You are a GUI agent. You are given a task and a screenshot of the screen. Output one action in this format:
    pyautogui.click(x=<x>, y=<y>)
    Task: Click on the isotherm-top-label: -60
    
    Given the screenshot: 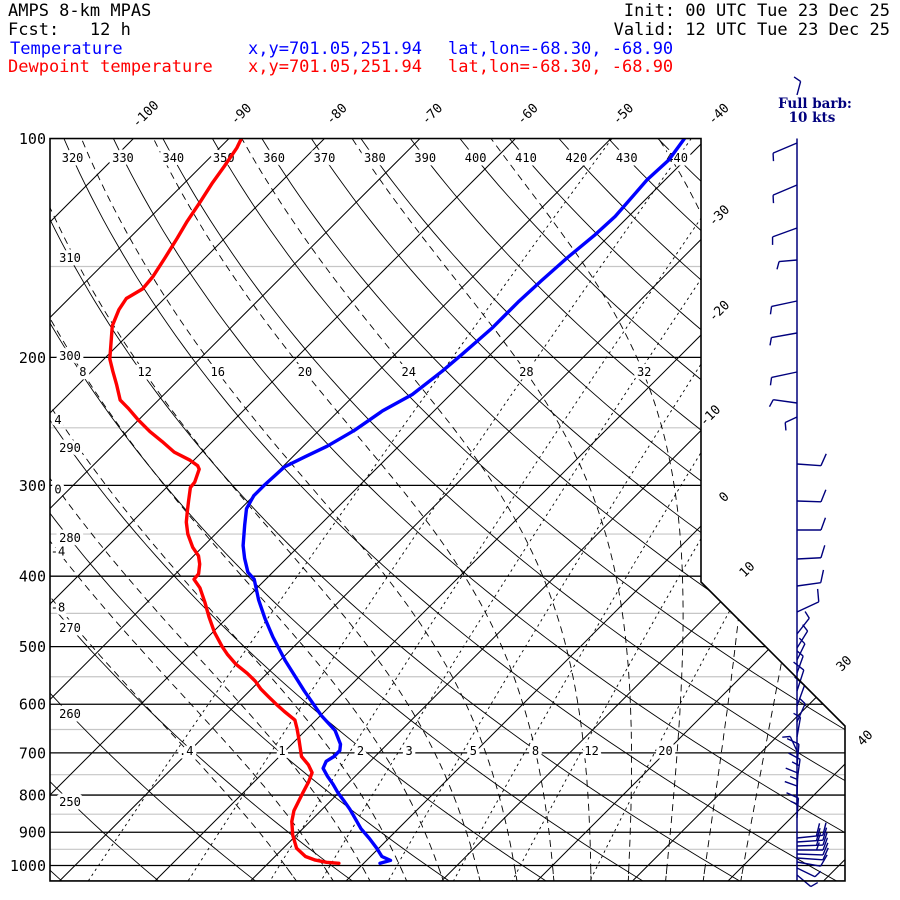 What is the action you would take?
    pyautogui.click(x=527, y=114)
    